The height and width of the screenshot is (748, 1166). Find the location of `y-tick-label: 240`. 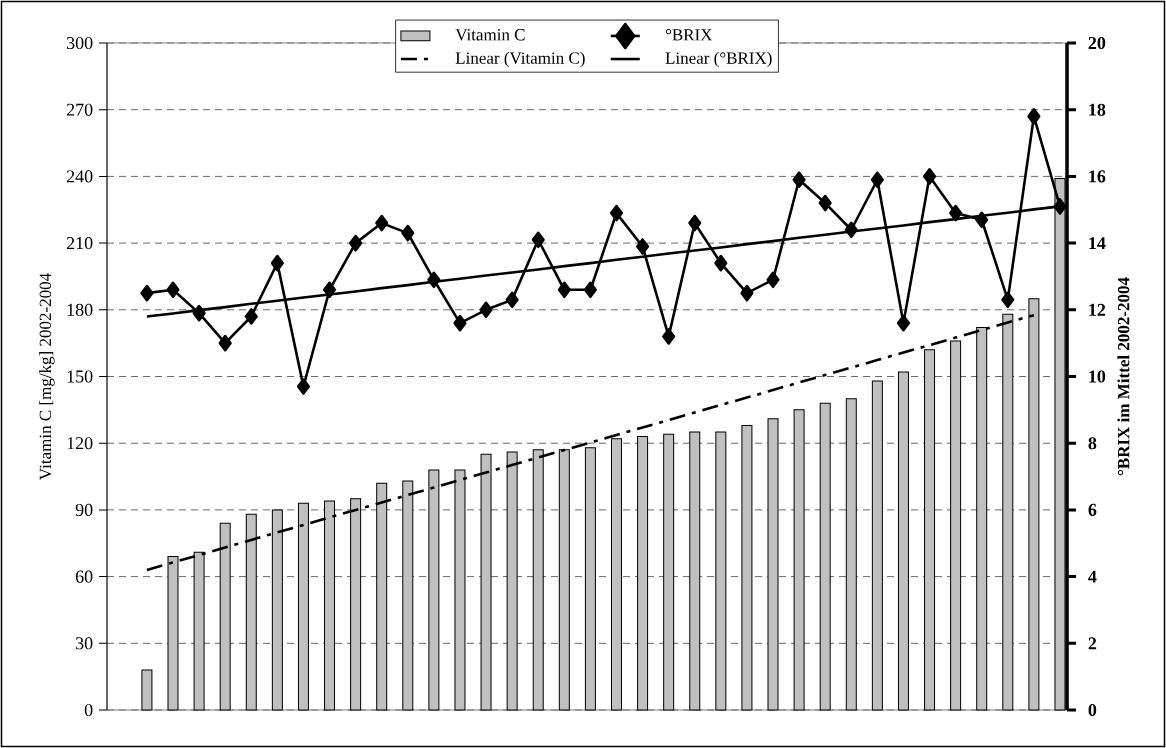

y-tick-label: 240 is located at coordinates (79, 176).